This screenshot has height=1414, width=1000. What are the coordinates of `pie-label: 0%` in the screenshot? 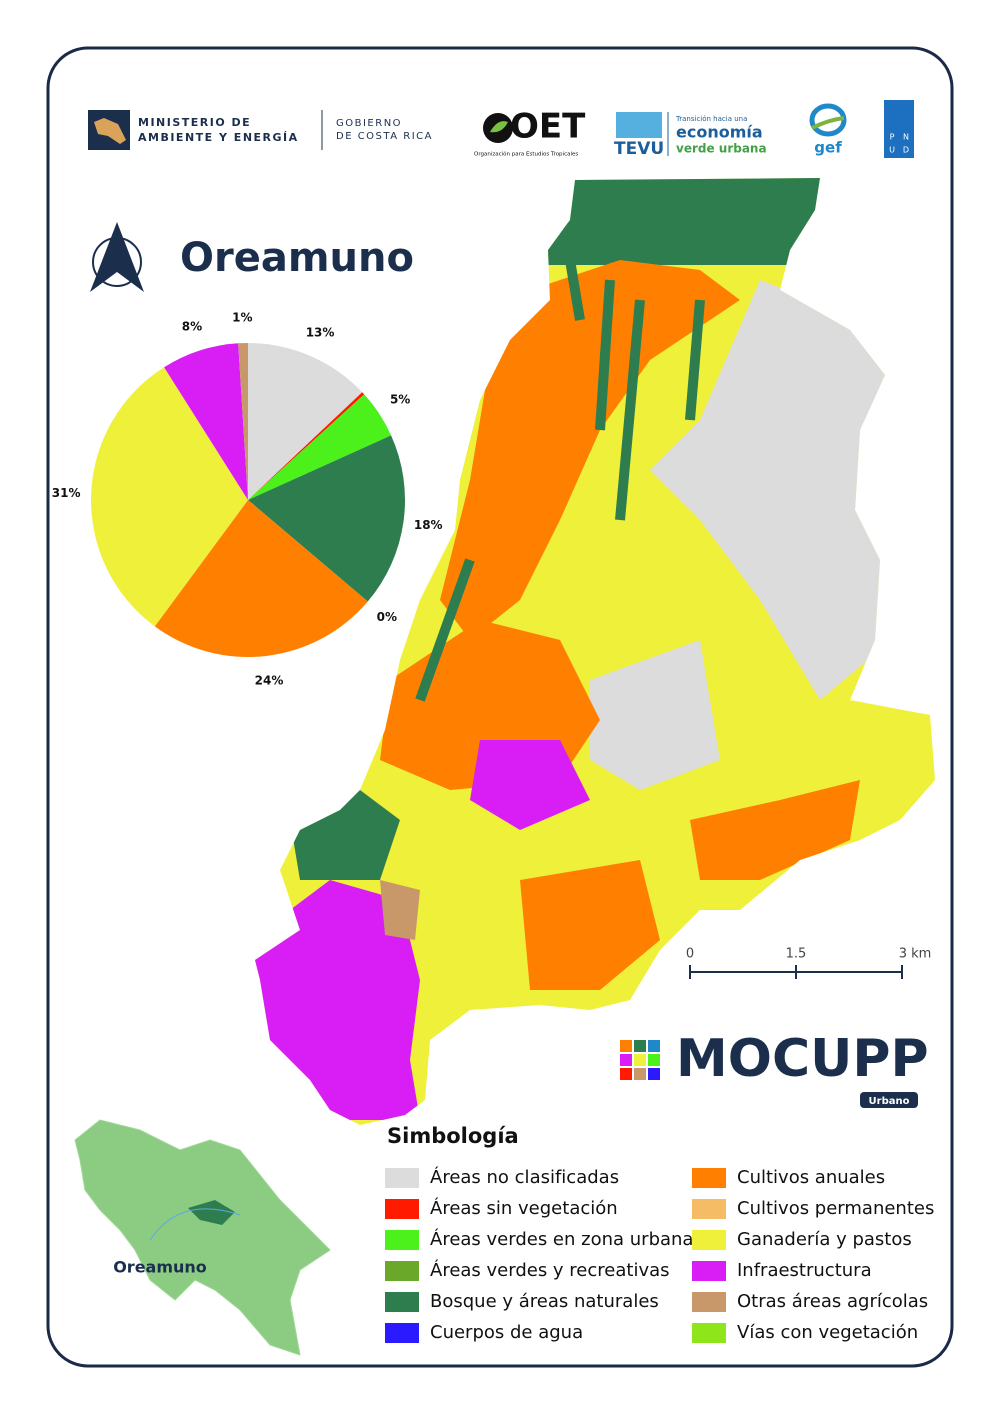 It's located at (387, 617).